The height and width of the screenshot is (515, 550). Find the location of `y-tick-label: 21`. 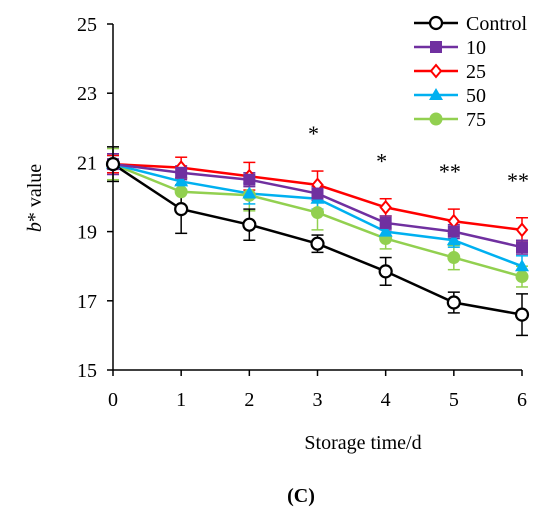

y-tick-label: 21 is located at coordinates (87, 163).